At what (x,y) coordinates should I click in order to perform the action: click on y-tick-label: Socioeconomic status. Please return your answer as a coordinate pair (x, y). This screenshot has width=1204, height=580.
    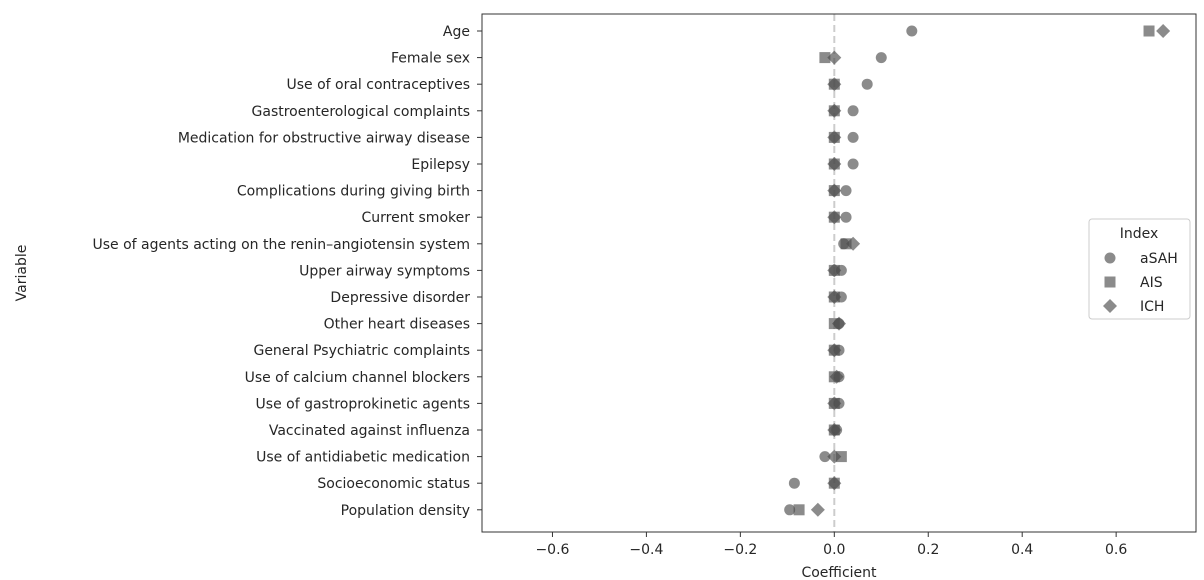
    Looking at the image, I should click on (393, 484).